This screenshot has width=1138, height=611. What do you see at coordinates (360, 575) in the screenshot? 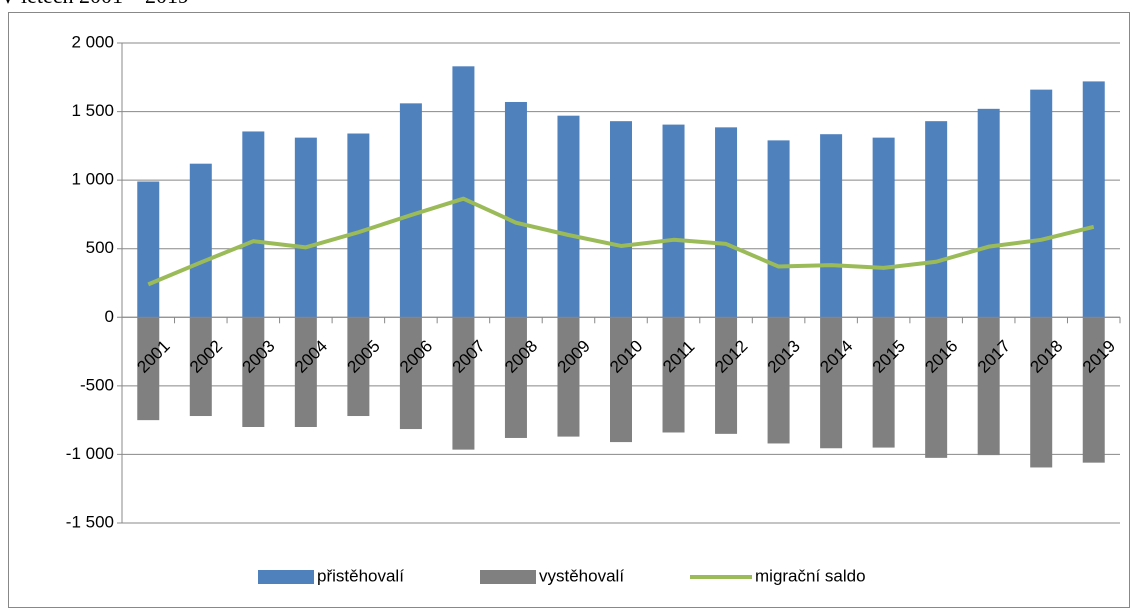
I see `legend-label: přistěhovalí` at bounding box center [360, 575].